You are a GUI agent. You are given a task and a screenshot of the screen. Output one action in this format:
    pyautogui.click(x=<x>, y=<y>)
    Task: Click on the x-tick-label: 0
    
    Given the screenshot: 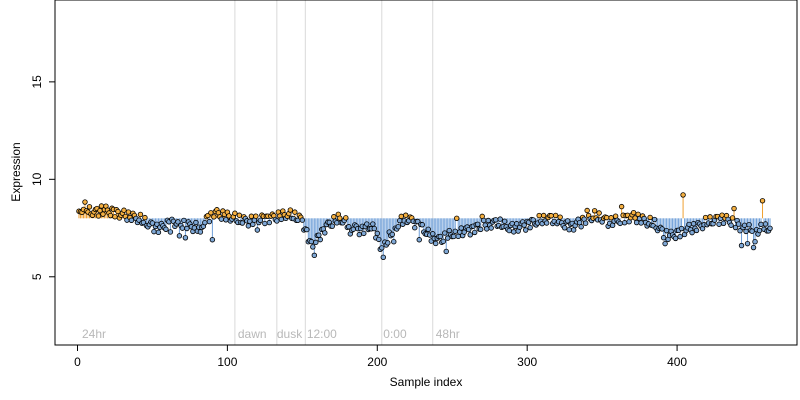 What is the action you would take?
    pyautogui.click(x=77, y=362)
    